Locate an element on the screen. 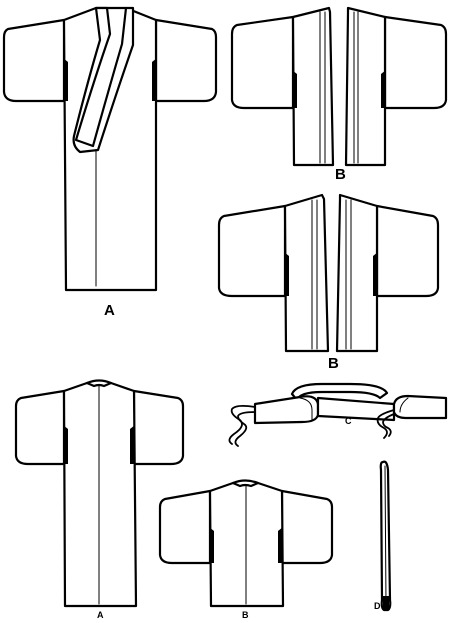 This screenshot has width=450, height=623. kimono-a-back-right-sleeve is located at coordinates (158, 427).